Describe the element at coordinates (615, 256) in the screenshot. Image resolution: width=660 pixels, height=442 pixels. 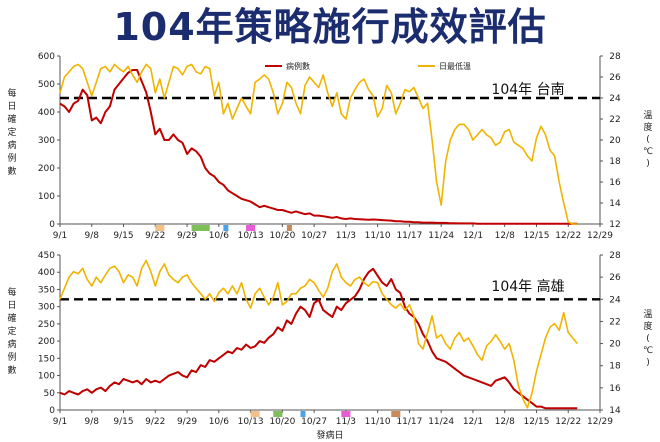
I see `panel-1-ytick-right-label: 28` at that location.